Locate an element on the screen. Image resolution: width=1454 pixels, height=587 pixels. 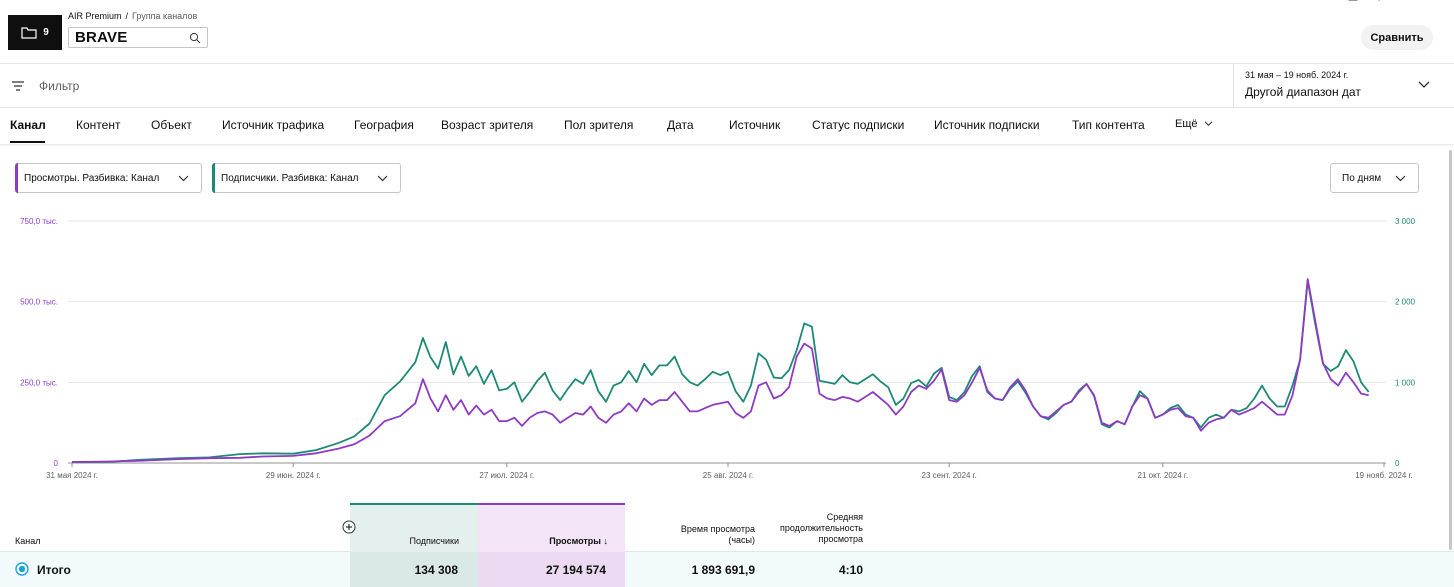
tab-subscription-source: Источник подписки is located at coordinates (987, 125).